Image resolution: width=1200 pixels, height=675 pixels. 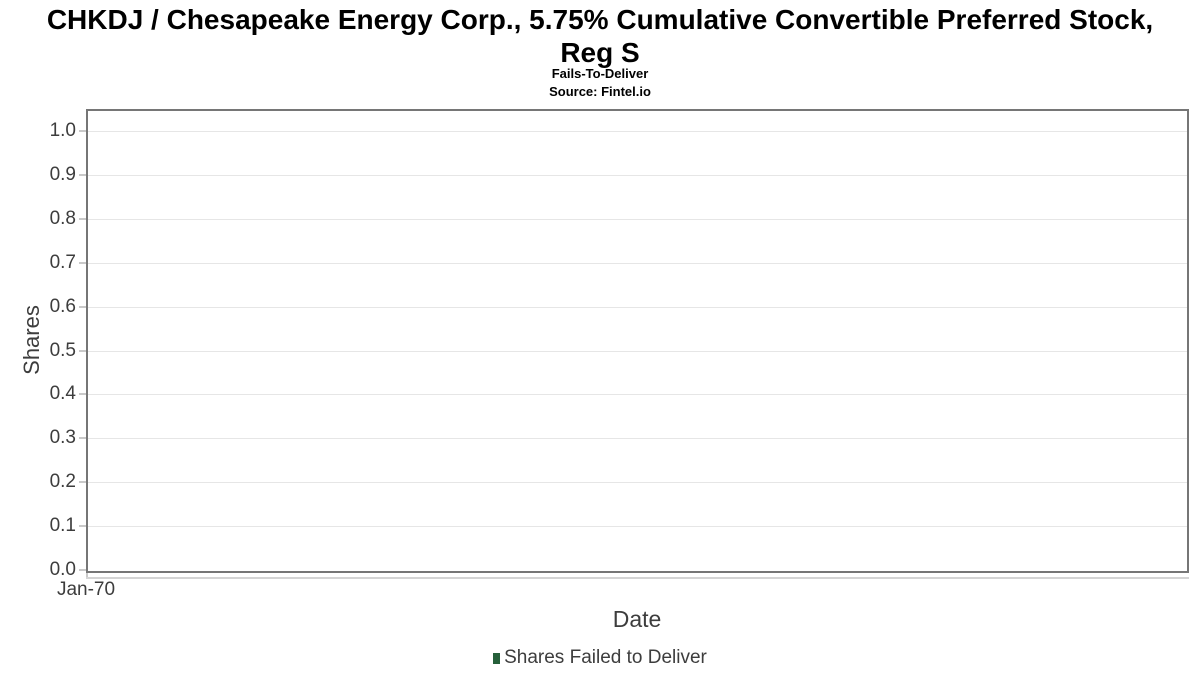 I want to click on y-tick-label: 0.0, so click(x=62, y=569).